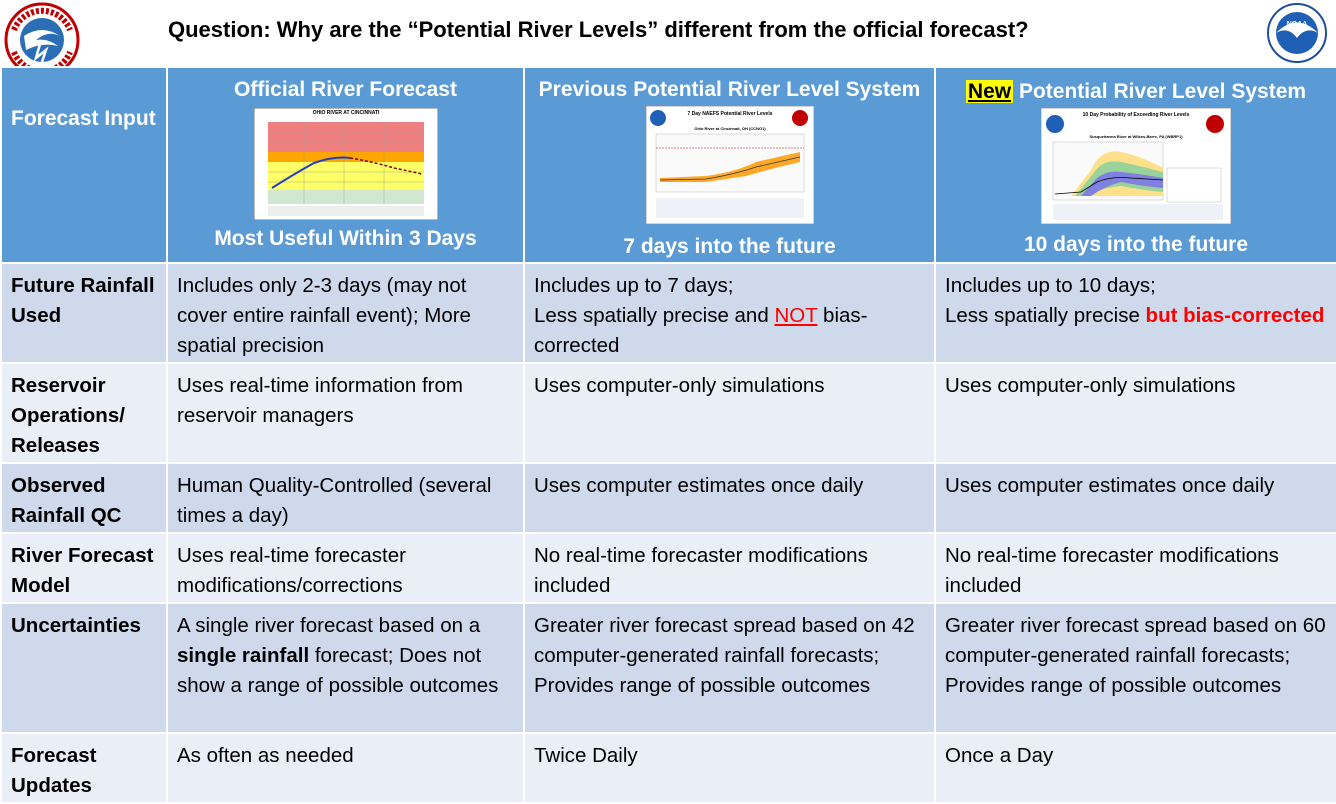  Describe the element at coordinates (730, 128) in the screenshot. I see `svg-text:Ohio River at Cincinnati, OH (: Ohio River at Cincinnati, OH (CCNO1)` at that location.